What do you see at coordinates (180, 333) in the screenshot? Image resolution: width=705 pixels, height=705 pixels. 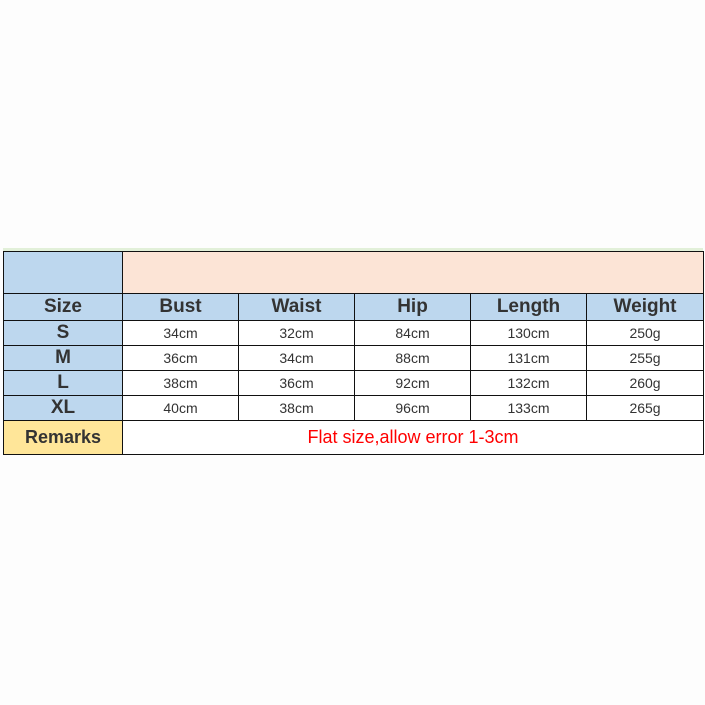 I see `bust-cell: 34cm` at bounding box center [180, 333].